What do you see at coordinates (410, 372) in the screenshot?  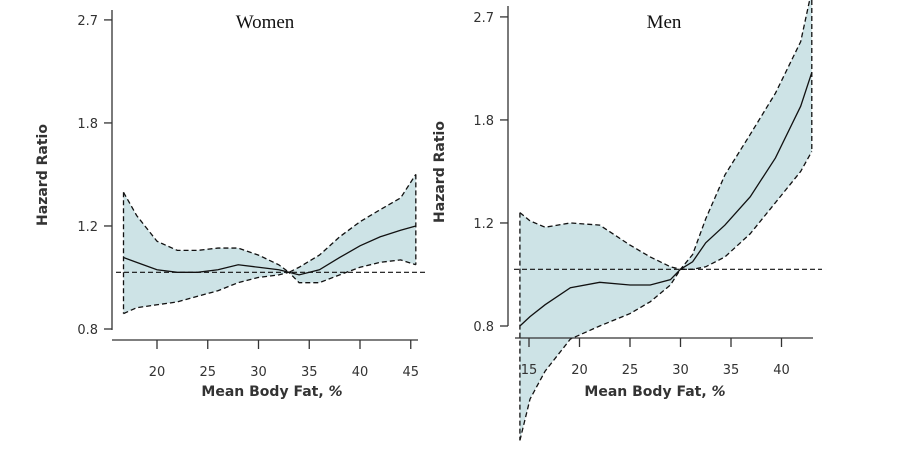 I see `x-tick-label: 45` at bounding box center [410, 372].